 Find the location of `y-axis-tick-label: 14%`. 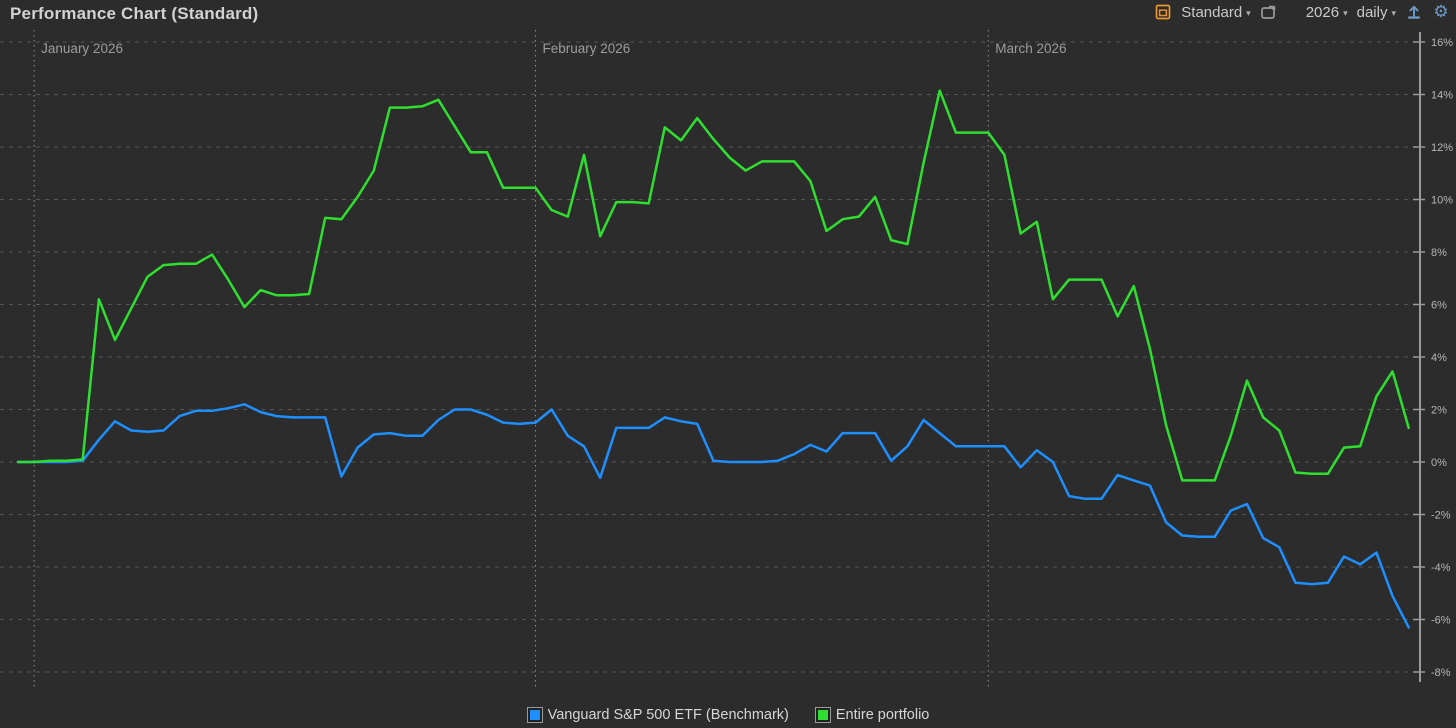

y-axis-tick-label: 14% is located at coordinates (1442, 96).